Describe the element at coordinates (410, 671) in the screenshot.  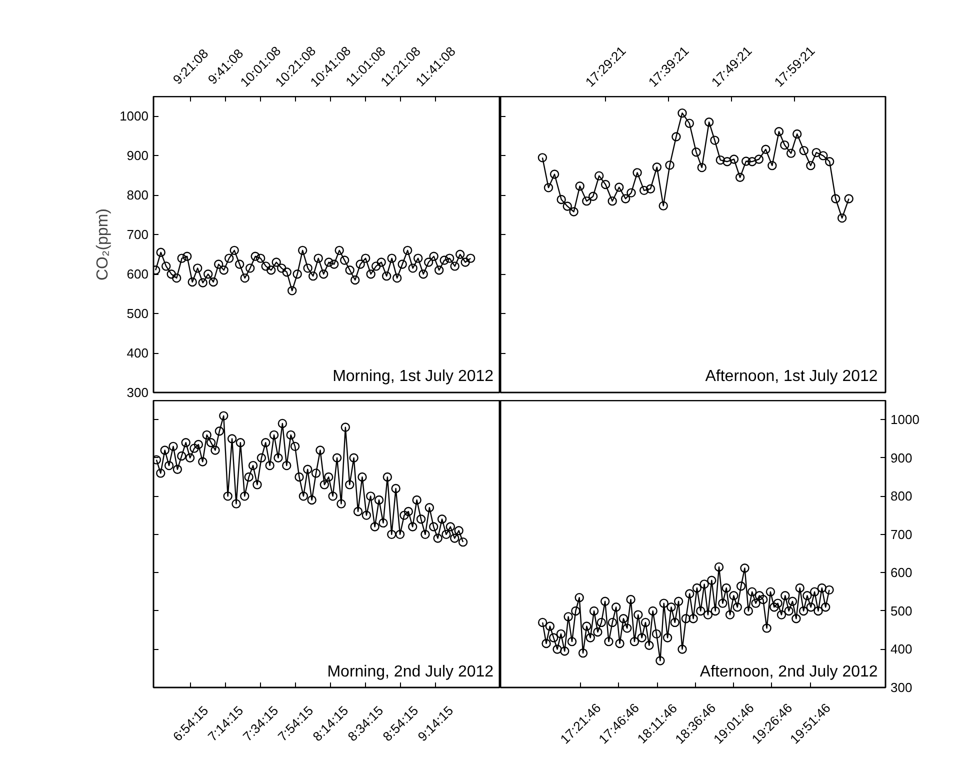
I see `annotation: Morning, 2nd July 2012` at that location.